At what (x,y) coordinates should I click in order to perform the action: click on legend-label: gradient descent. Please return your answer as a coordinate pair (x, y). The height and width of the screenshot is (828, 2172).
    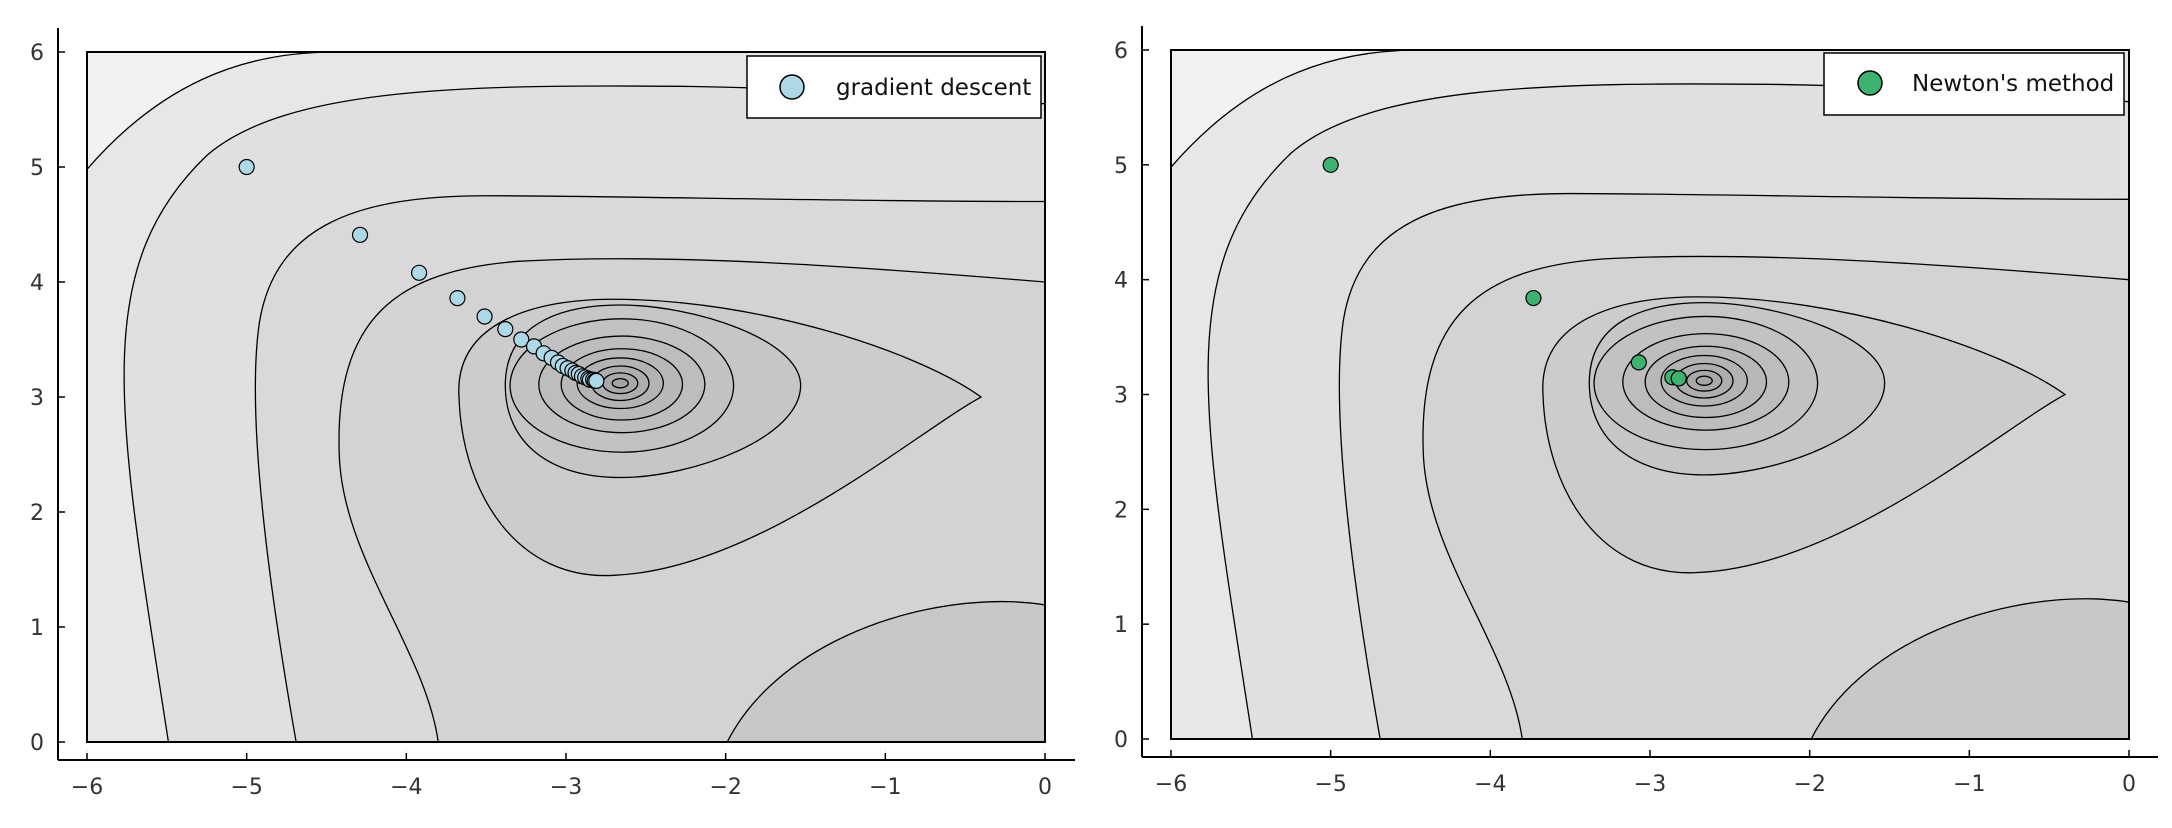
    Looking at the image, I should click on (933, 88).